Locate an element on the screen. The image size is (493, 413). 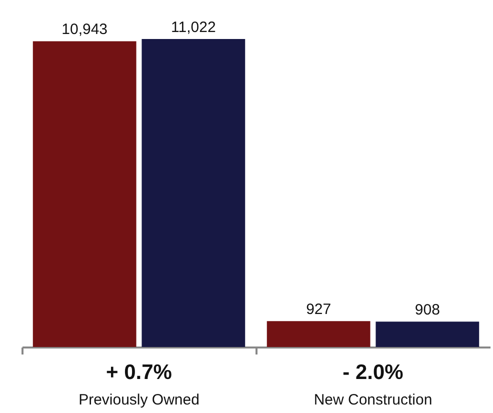
data-label: 10,943 is located at coordinates (85, 29).